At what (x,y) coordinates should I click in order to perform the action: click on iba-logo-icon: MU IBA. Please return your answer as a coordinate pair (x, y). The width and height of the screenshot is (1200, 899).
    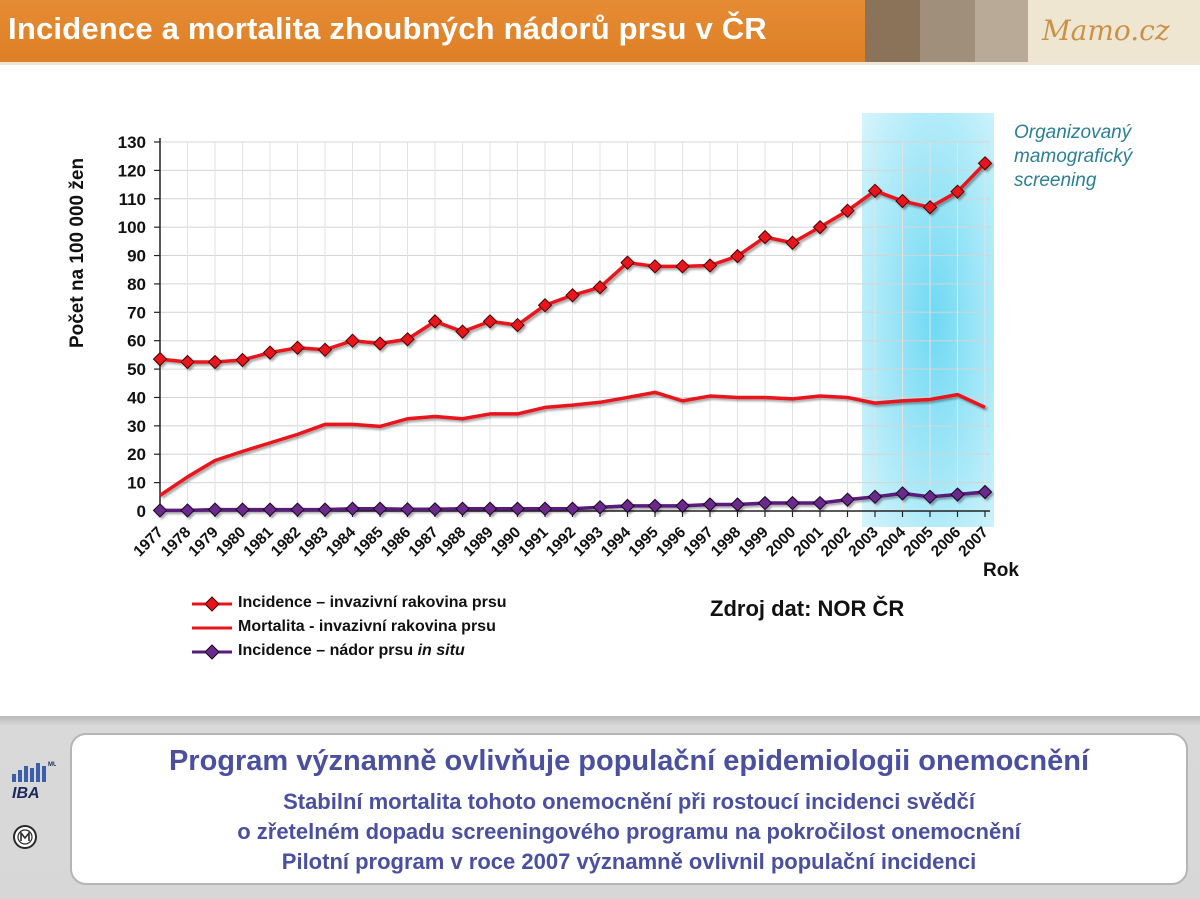
    Looking at the image, I should click on (34, 782).